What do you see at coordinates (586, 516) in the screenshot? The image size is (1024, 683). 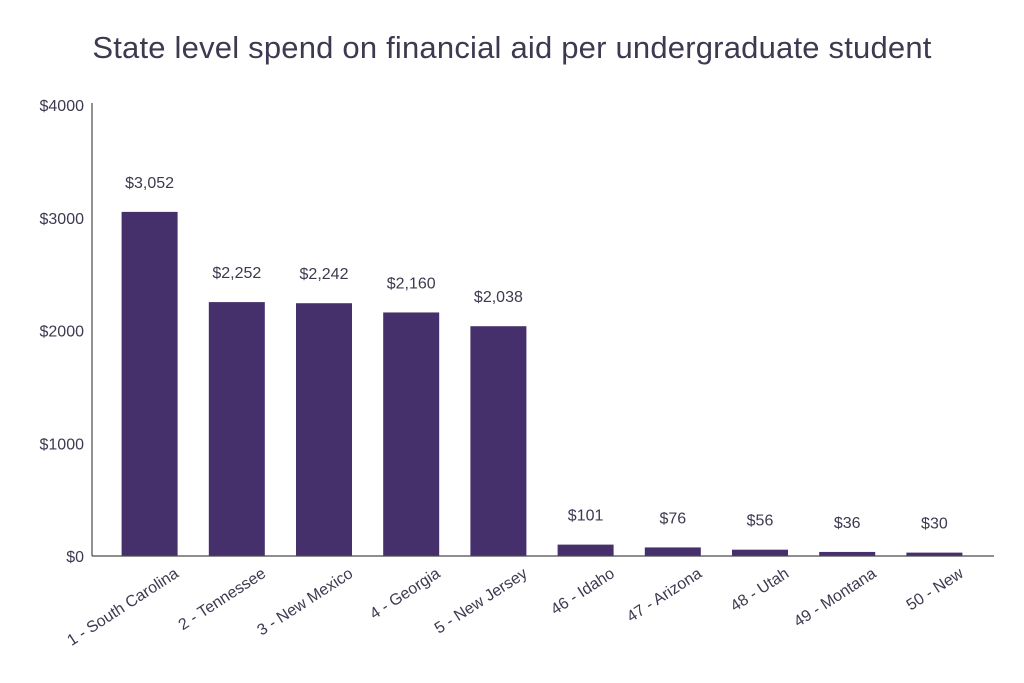 I see `bar-value-label: $101` at bounding box center [586, 516].